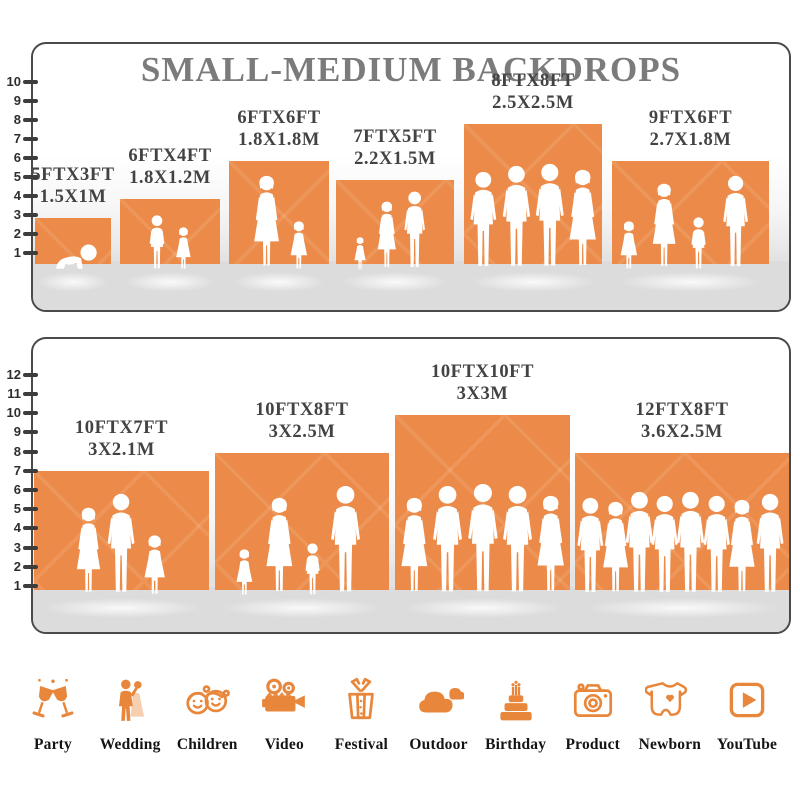 The height and width of the screenshot is (800, 800). What do you see at coordinates (439, 700) in the screenshot?
I see `outdoor-icon` at bounding box center [439, 700].